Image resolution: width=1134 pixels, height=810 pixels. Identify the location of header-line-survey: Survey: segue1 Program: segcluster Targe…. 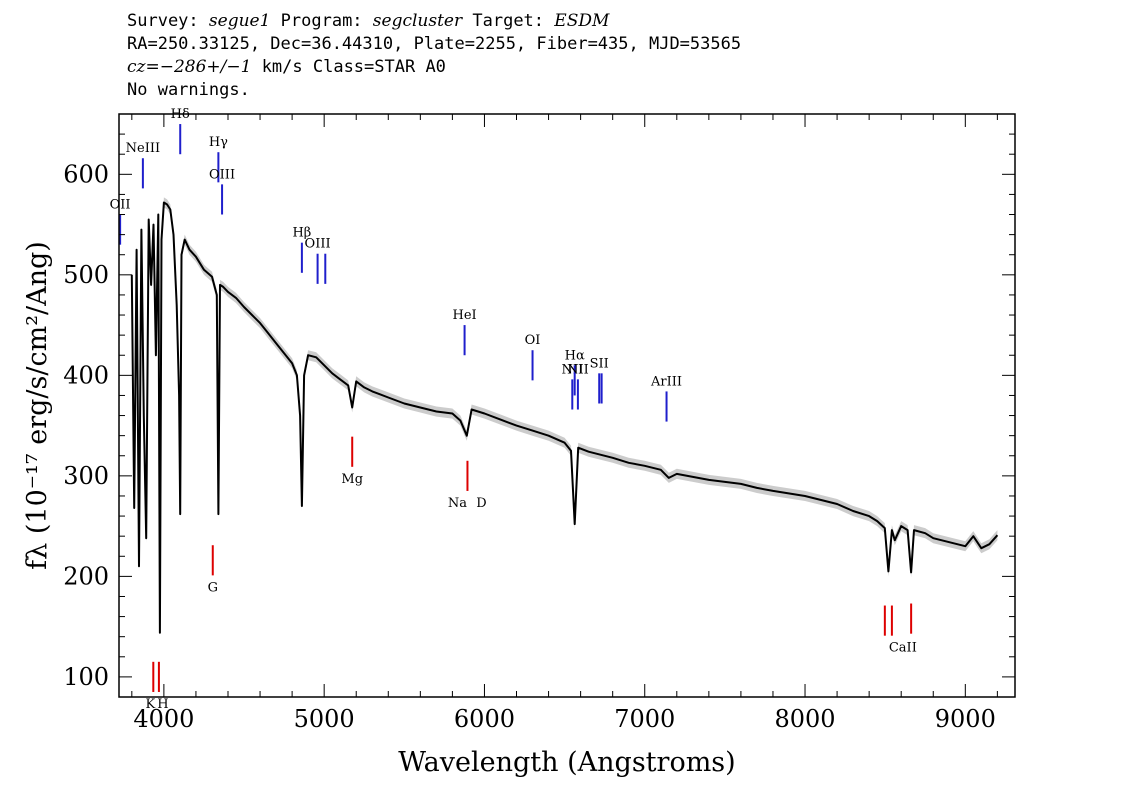
(434, 21).